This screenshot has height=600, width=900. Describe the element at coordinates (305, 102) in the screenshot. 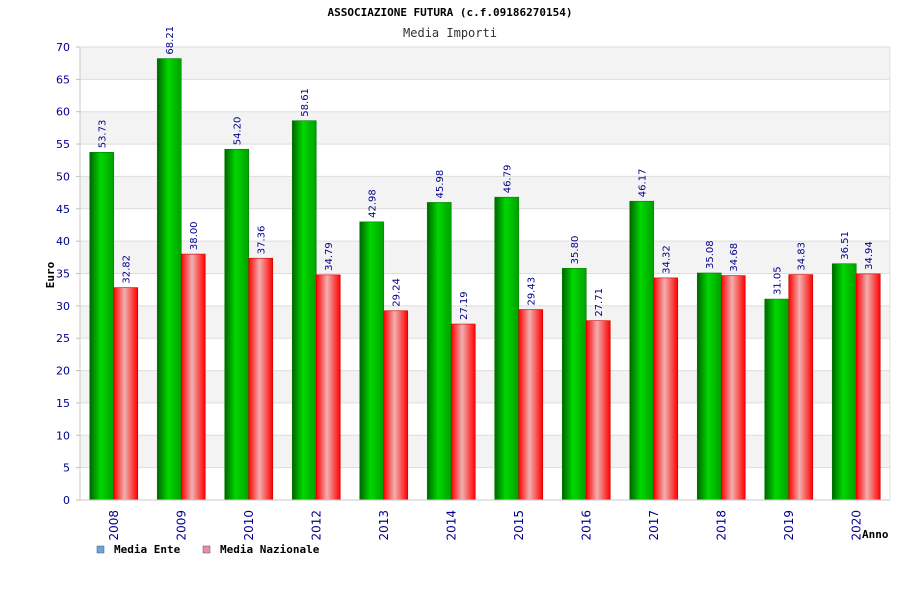

I see `data-label-media-ente: 58.61` at that location.